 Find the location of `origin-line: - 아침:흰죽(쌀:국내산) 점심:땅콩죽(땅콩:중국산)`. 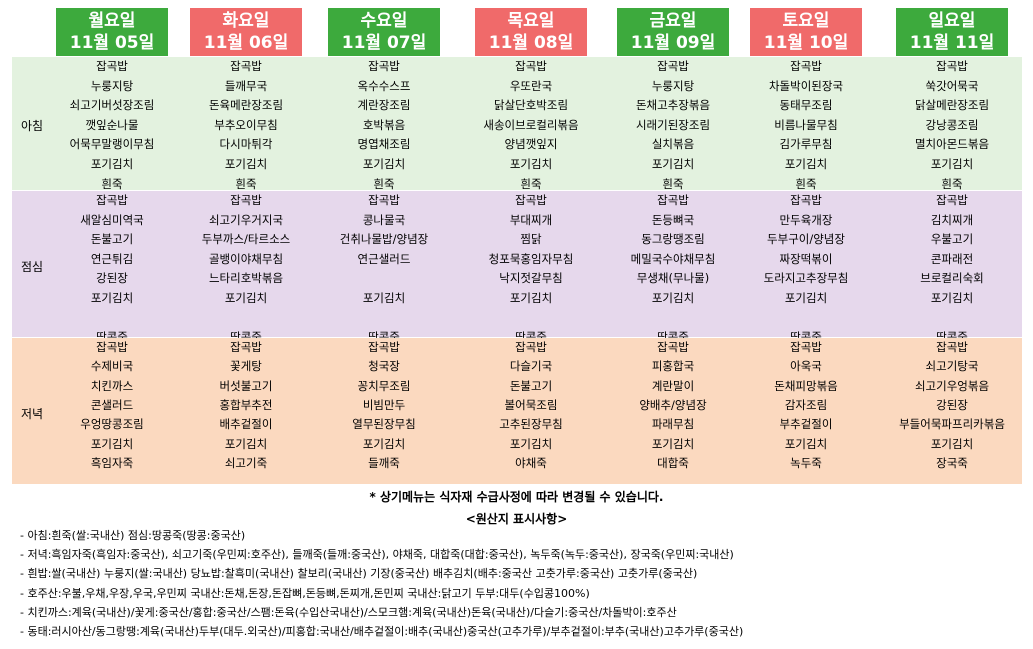

origin-line: - 아침:흰죽(쌀:국내산) 점심:땅콩죽(땅콩:중국산) is located at coordinates (133, 535).